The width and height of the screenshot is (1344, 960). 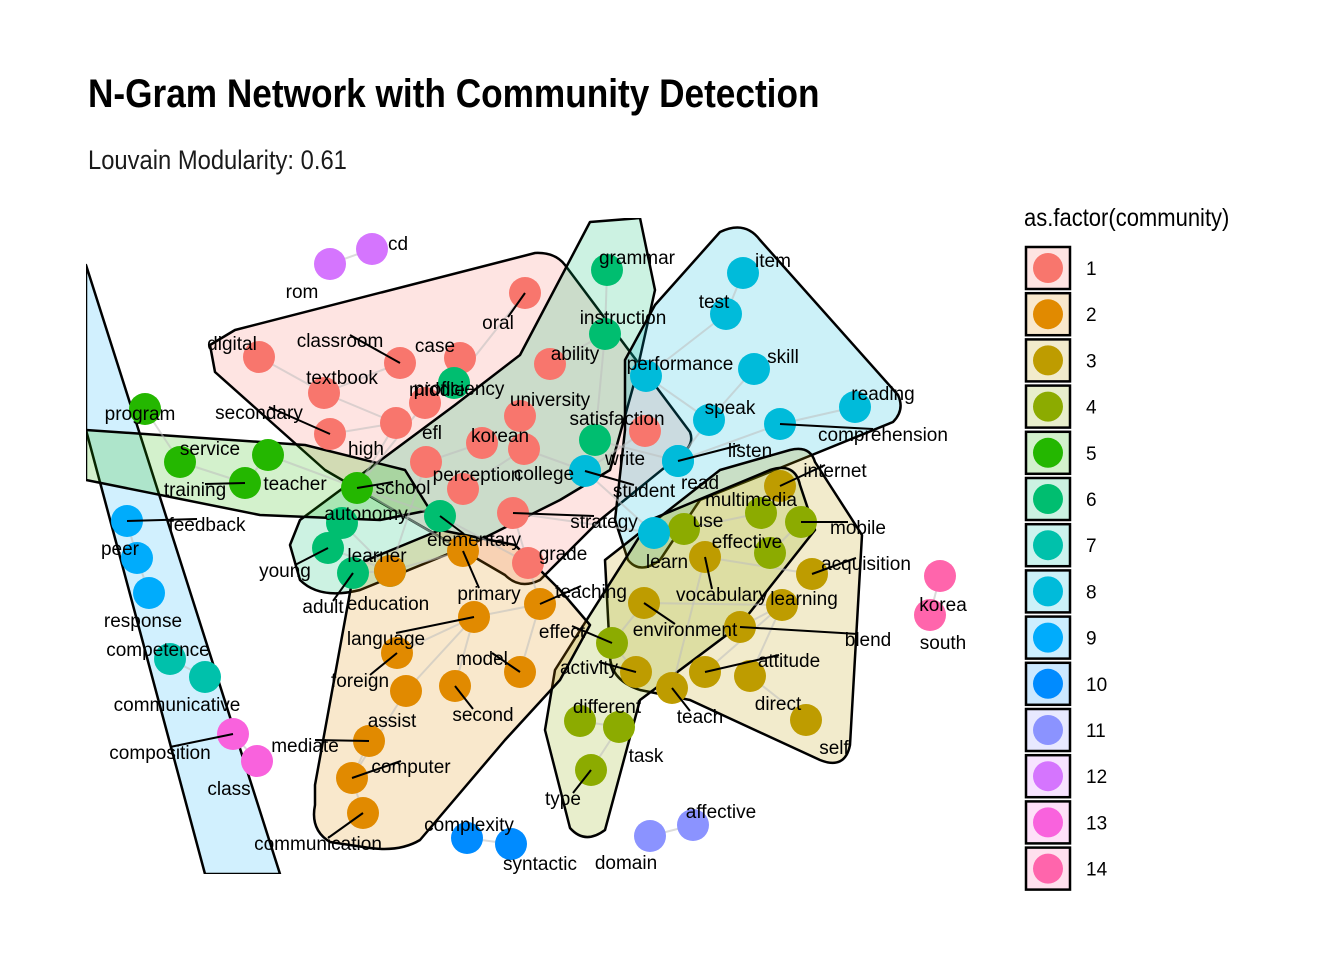 What do you see at coordinates (1091, 315) in the screenshot?
I see `legend-label-2: 2` at bounding box center [1091, 315].